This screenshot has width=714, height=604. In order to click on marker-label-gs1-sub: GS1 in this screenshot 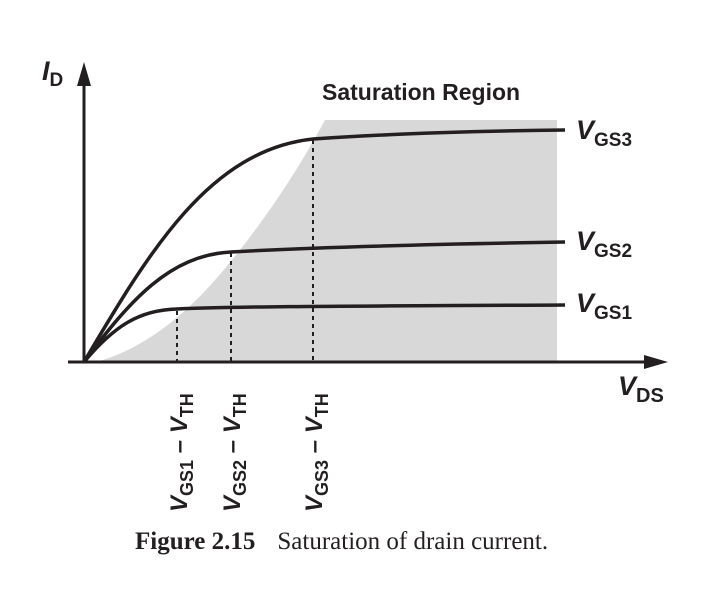, I will do `click(187, 478)`.